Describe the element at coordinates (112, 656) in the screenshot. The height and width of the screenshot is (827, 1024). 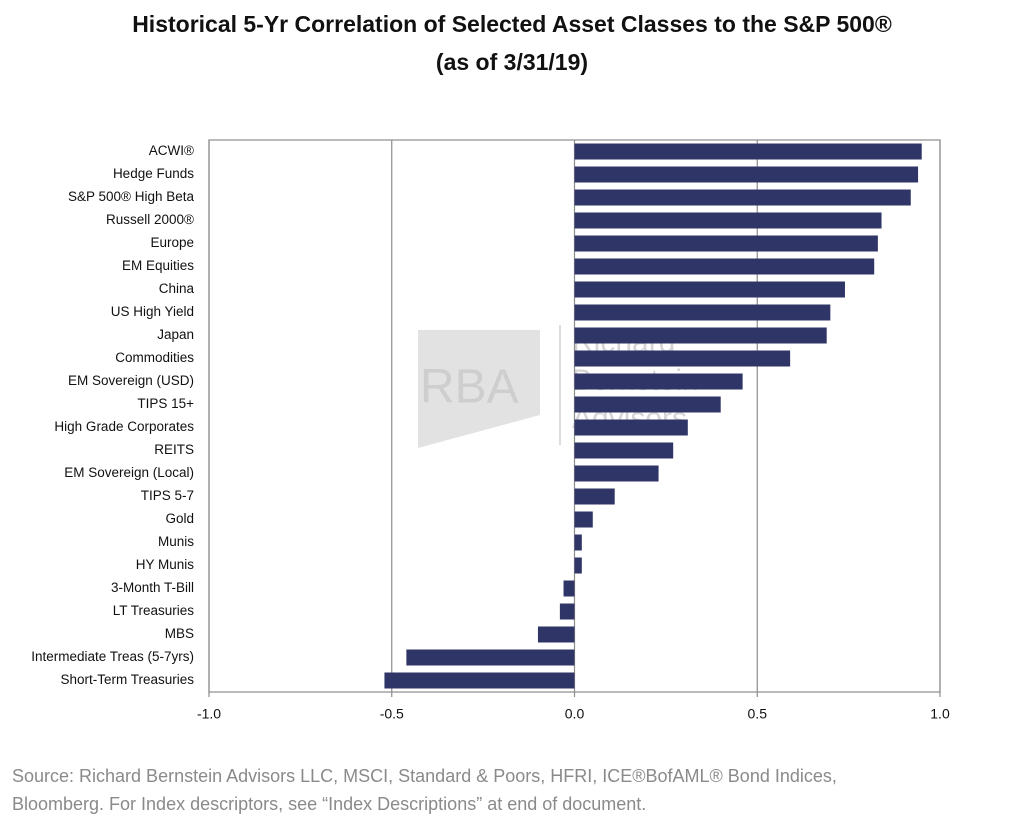
I see `y-tick-label: Intermediate Treas (5-7yrs)` at that location.